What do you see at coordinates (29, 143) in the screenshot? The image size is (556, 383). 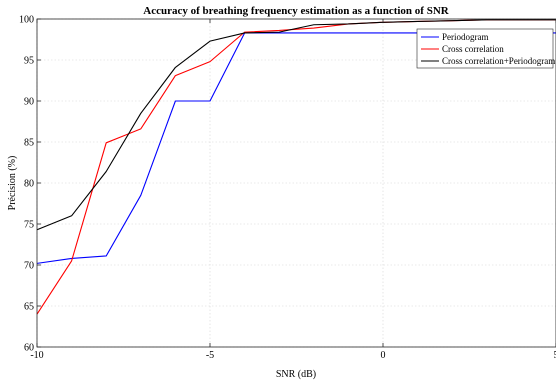 I see `y-tick-label: 85` at bounding box center [29, 143].